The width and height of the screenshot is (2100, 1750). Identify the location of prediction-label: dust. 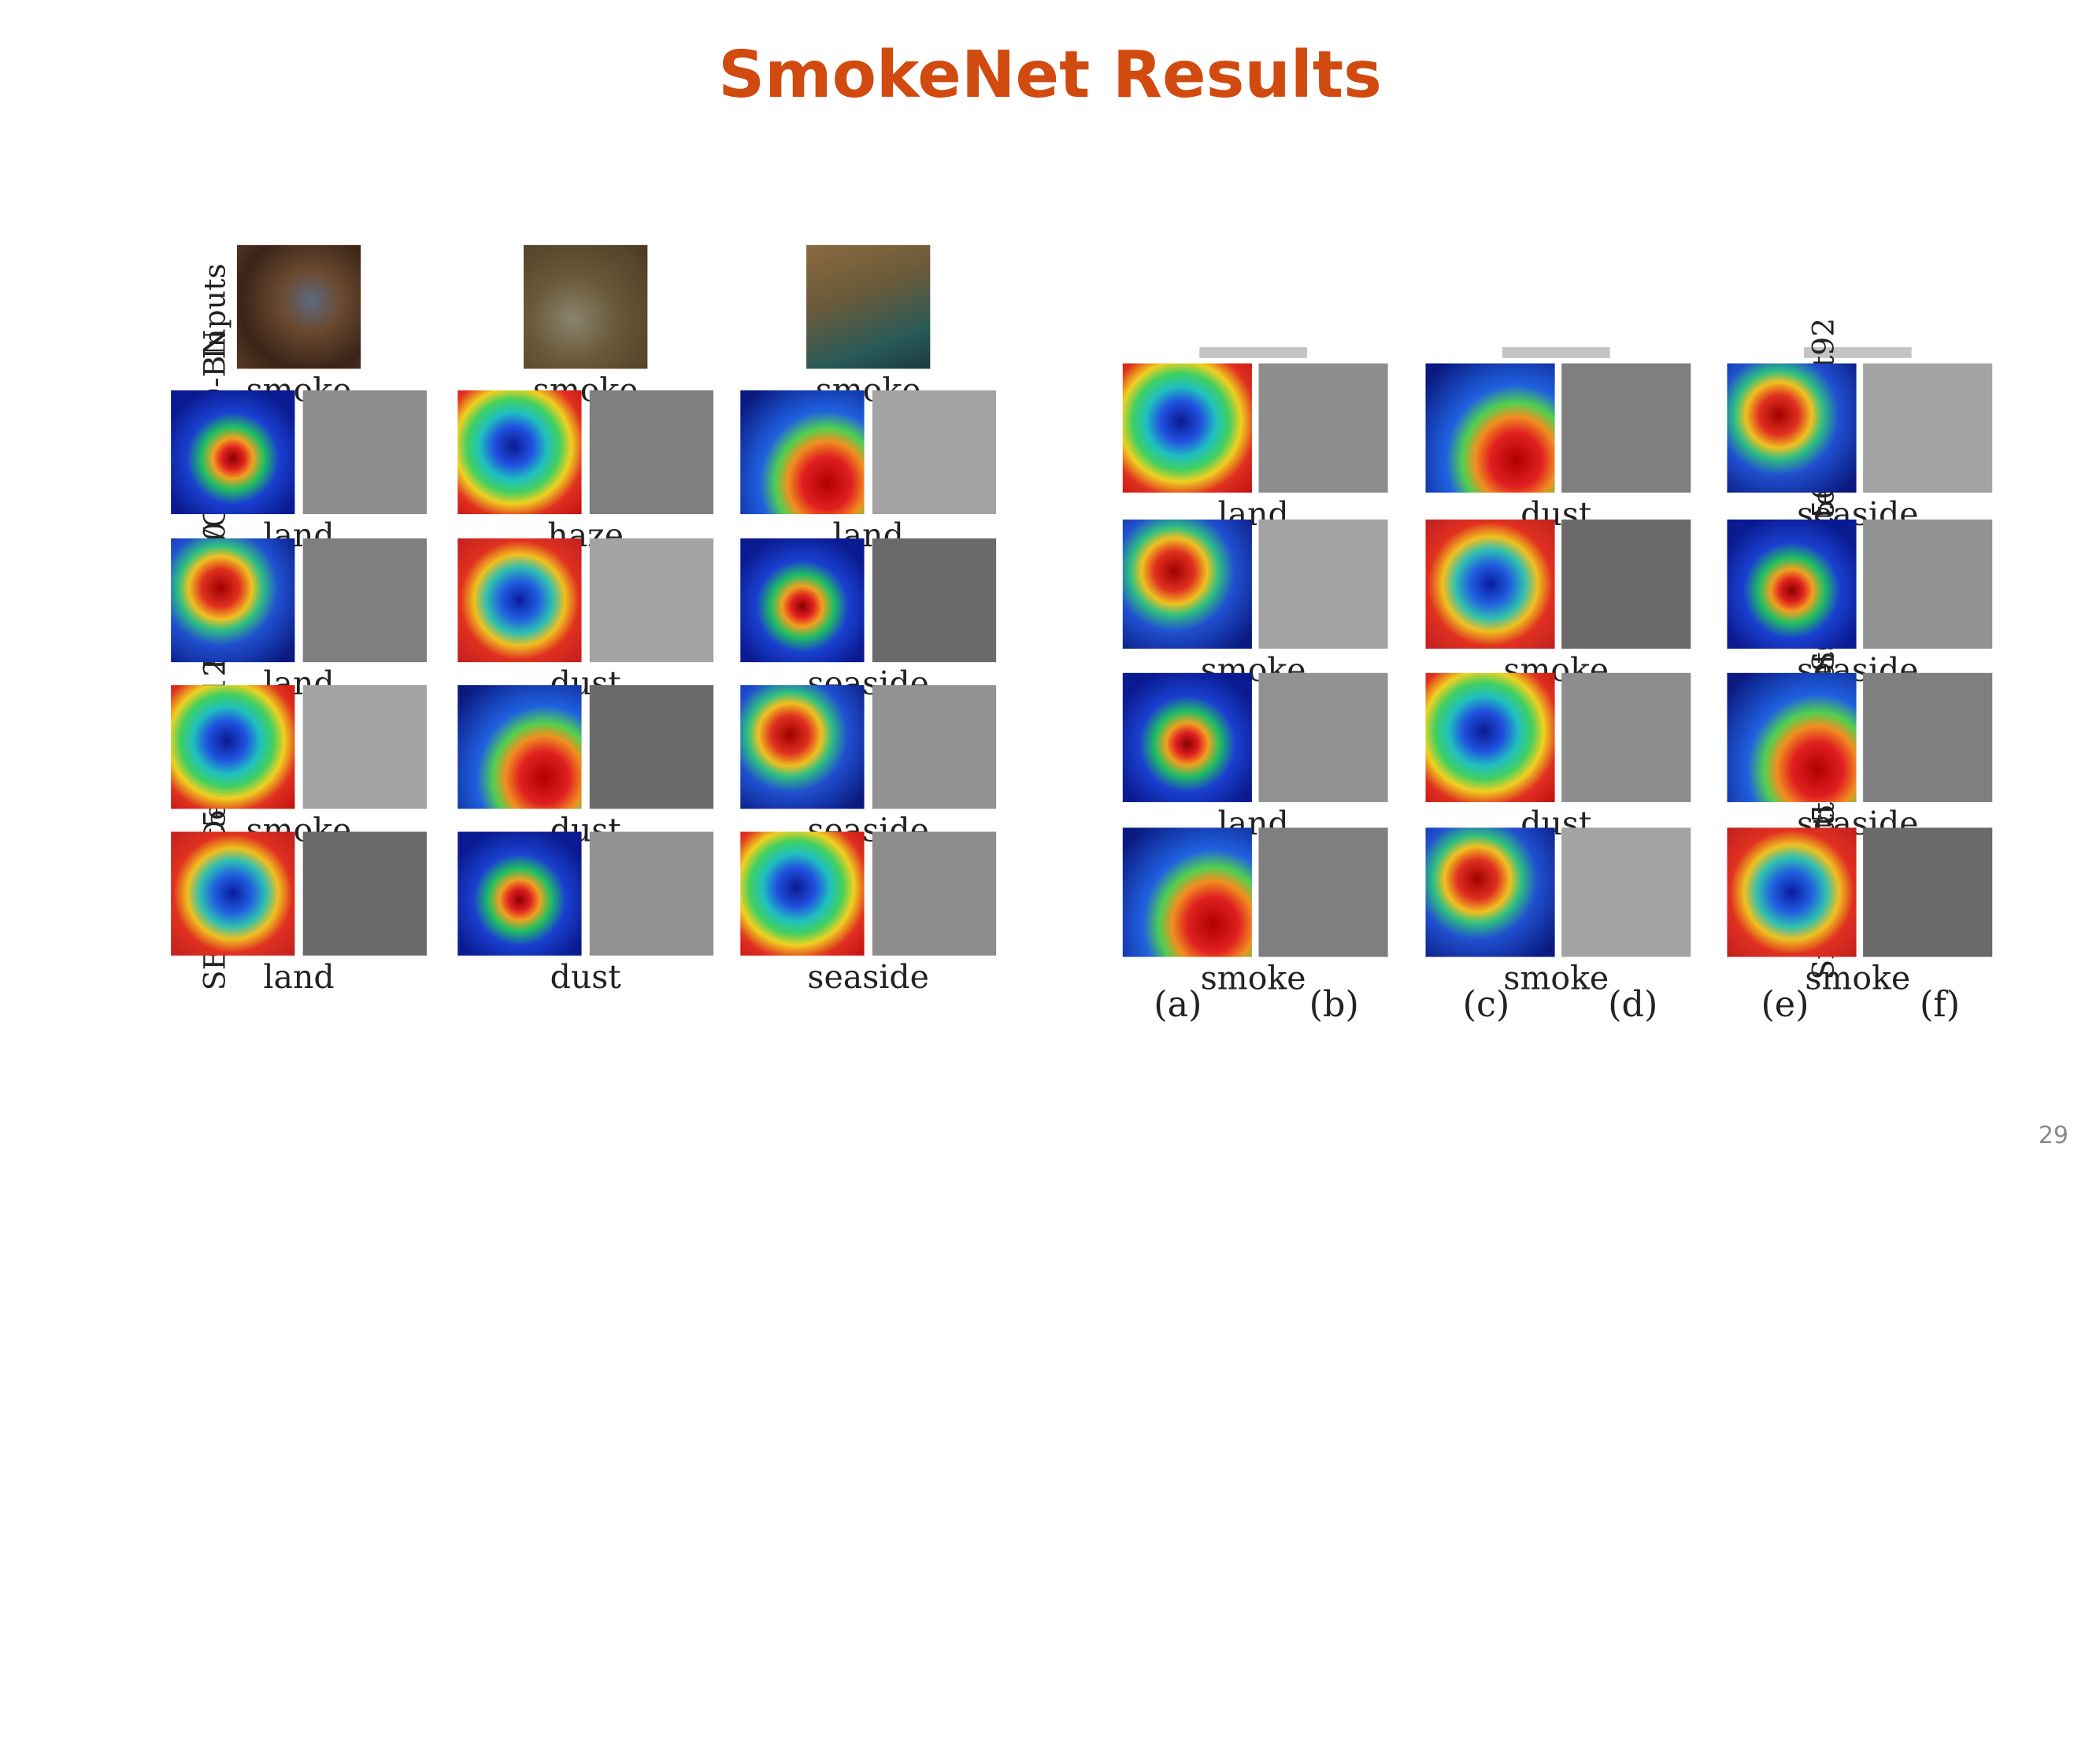
(586, 977).